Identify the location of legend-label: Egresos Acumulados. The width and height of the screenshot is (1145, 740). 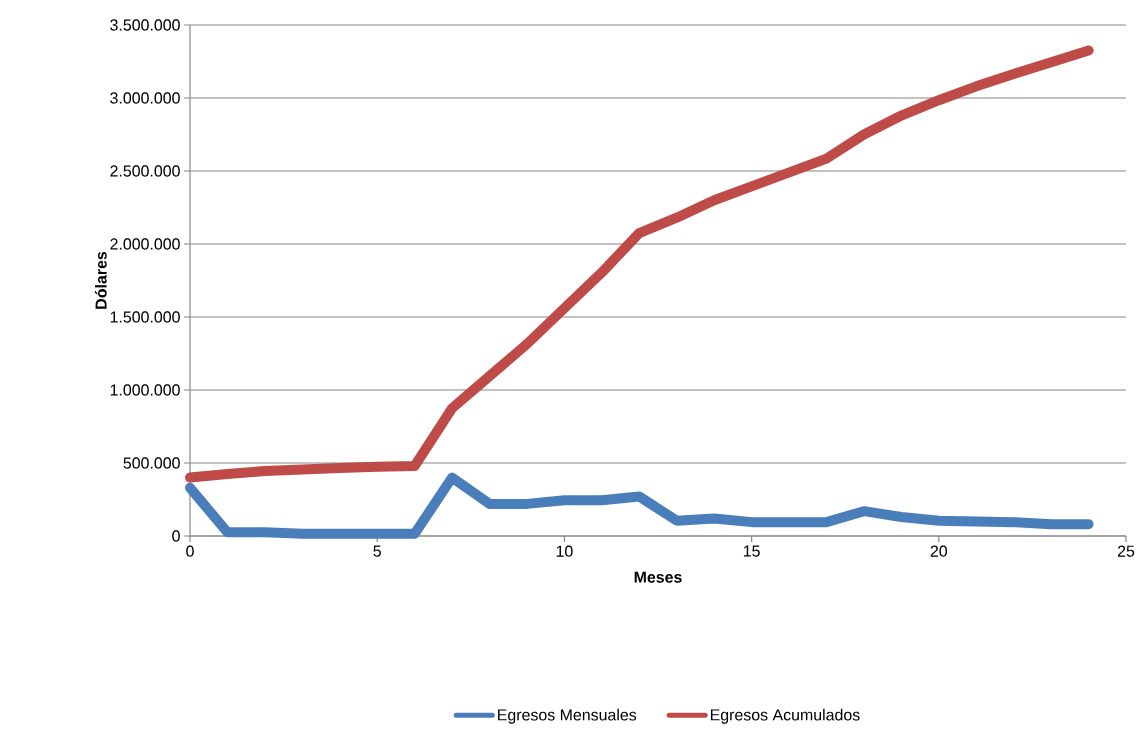
(785, 716).